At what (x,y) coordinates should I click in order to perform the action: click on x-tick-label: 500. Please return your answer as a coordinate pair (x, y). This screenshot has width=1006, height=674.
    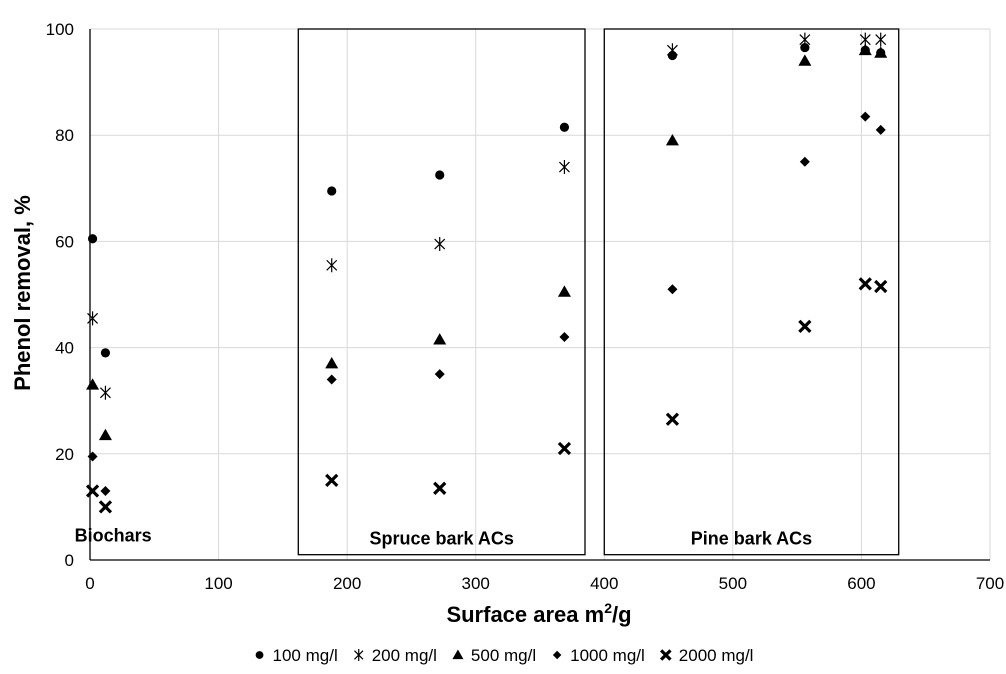
    Looking at the image, I should click on (733, 583).